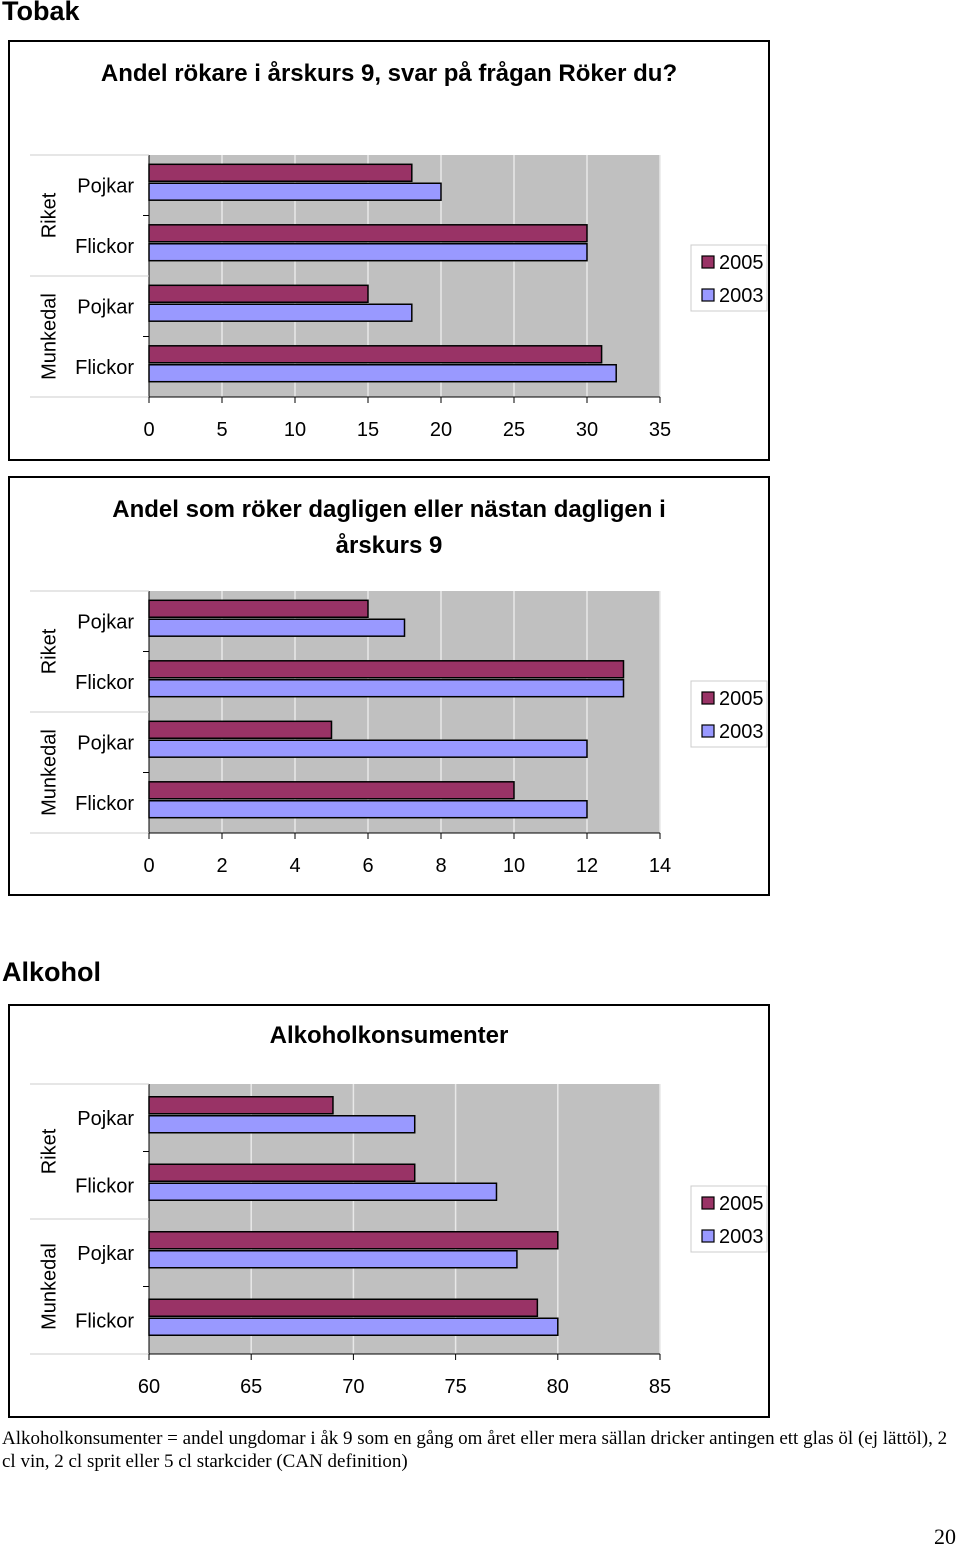 This screenshot has height=1550, width=960. What do you see at coordinates (440, 866) in the screenshot?
I see `x-tick-label: 8` at bounding box center [440, 866].